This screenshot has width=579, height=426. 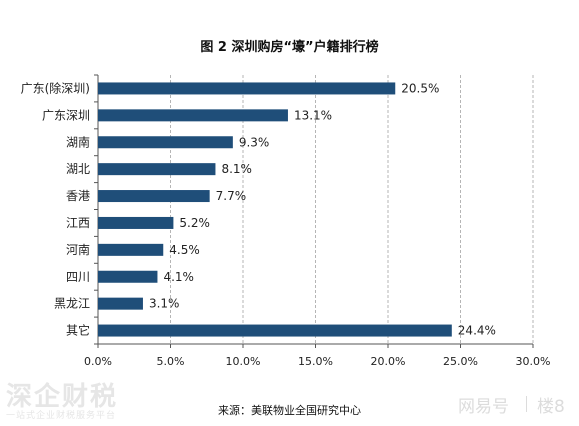 What do you see at coordinates (313, 115) in the screenshot?
I see `value-label: 13.1%` at bounding box center [313, 115].